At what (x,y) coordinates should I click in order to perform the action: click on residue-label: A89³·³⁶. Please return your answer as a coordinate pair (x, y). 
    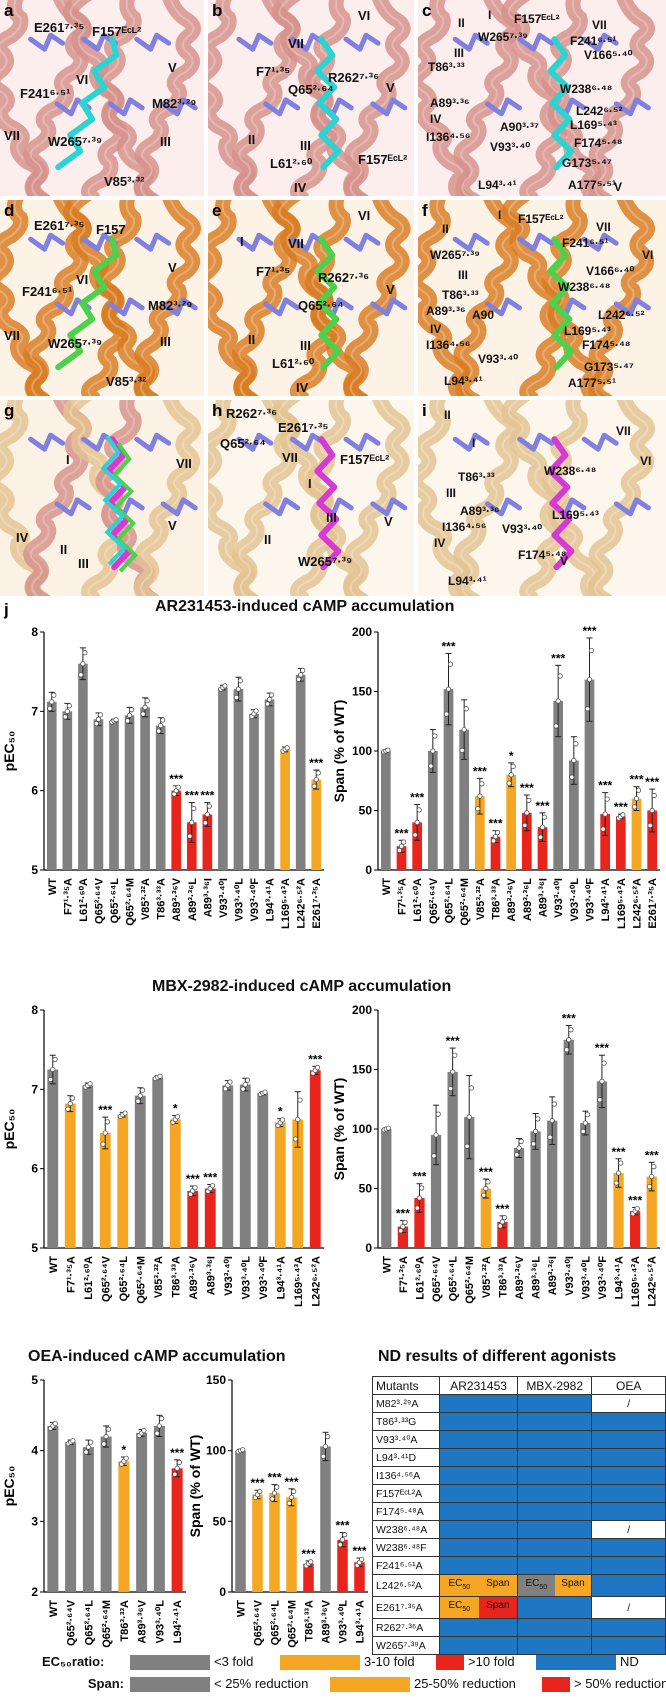
    Looking at the image, I should click on (446, 311).